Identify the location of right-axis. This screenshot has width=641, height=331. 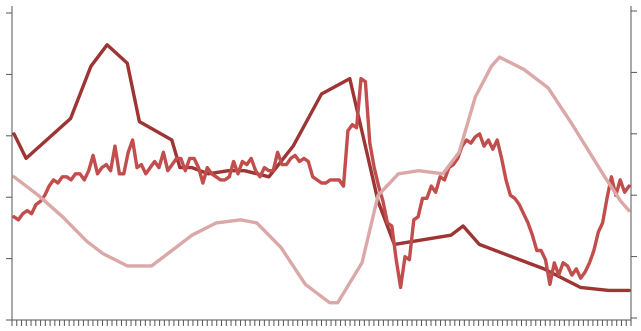
(633, 163).